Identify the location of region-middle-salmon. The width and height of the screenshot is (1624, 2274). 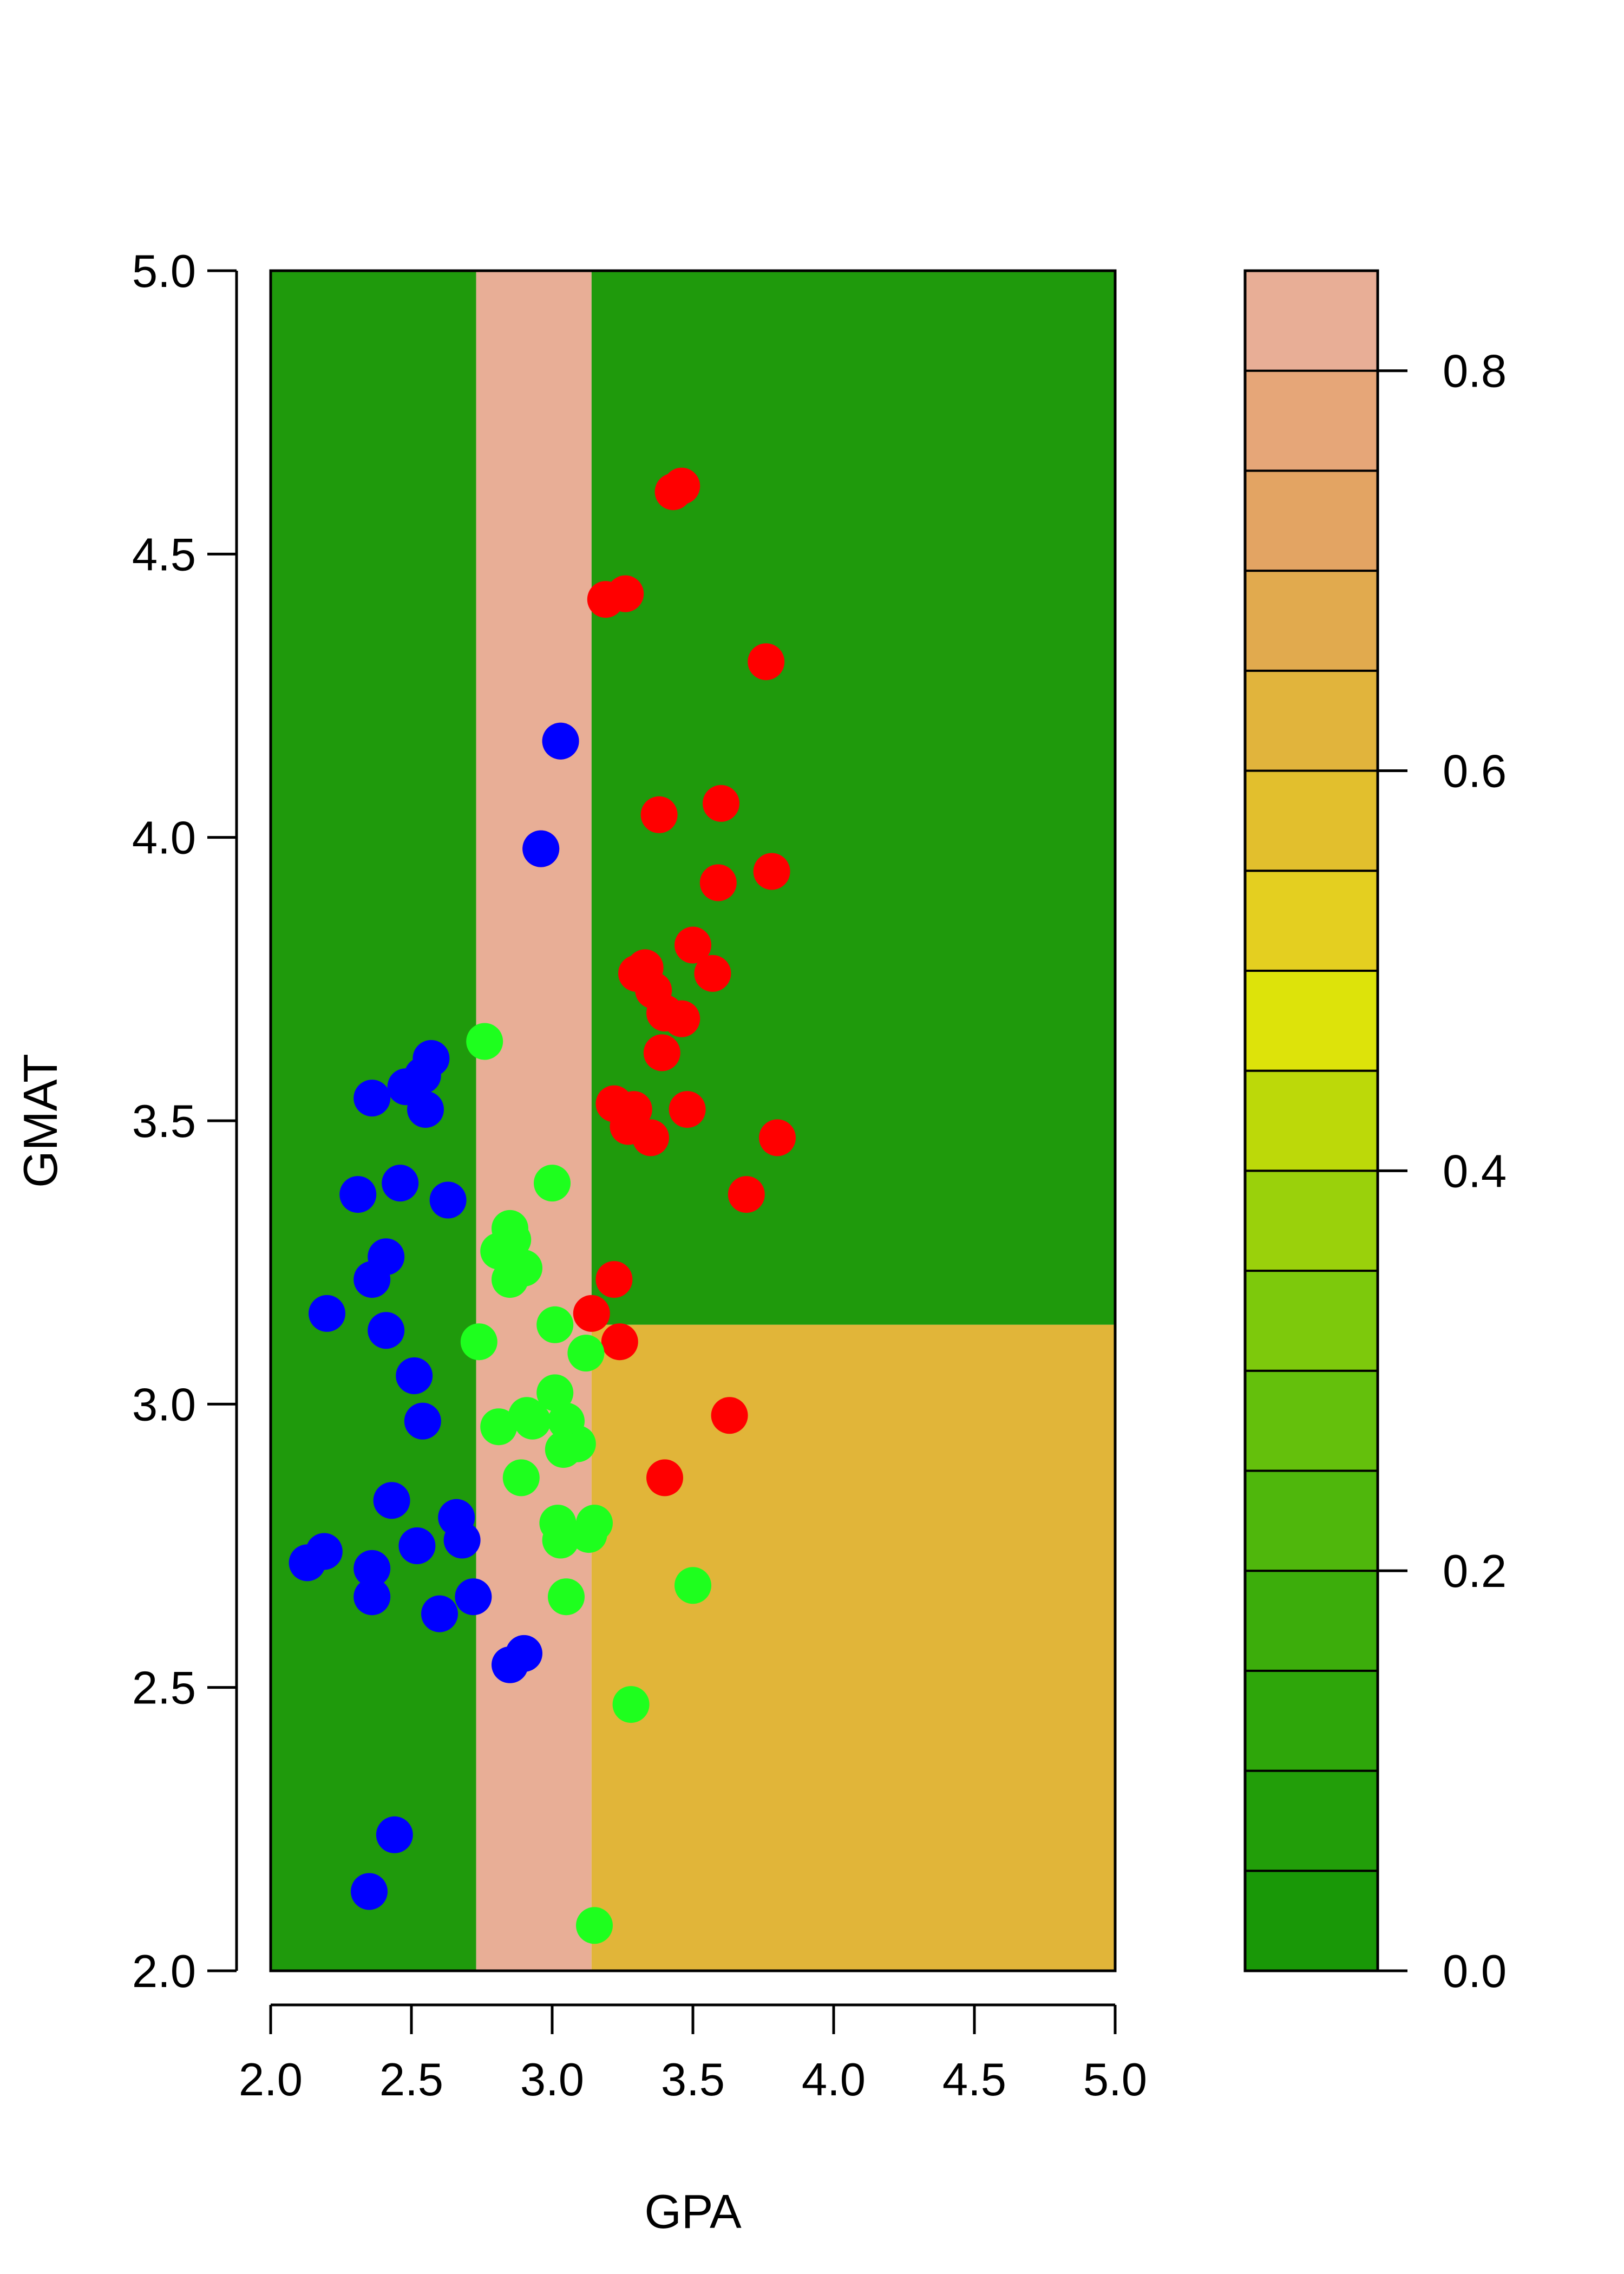
(534, 1121).